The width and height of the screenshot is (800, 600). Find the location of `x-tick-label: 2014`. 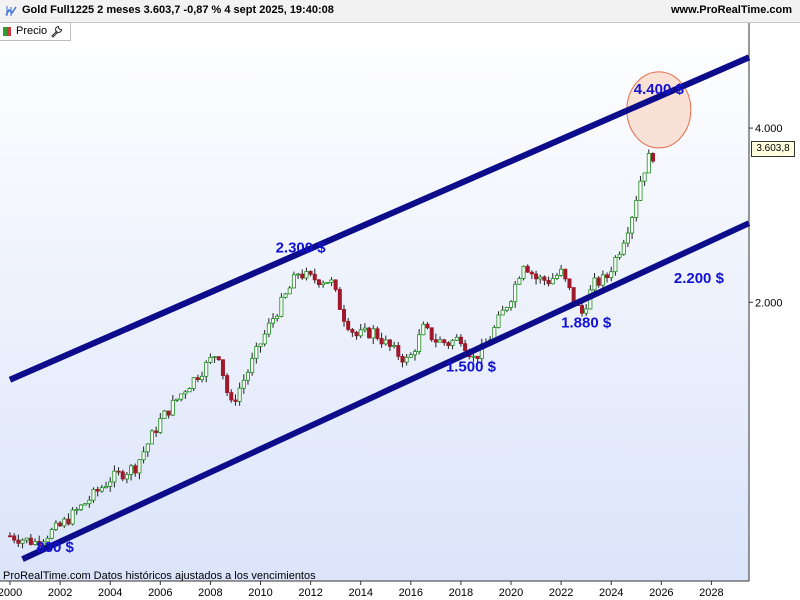

x-tick-label: 2014 is located at coordinates (360, 593).